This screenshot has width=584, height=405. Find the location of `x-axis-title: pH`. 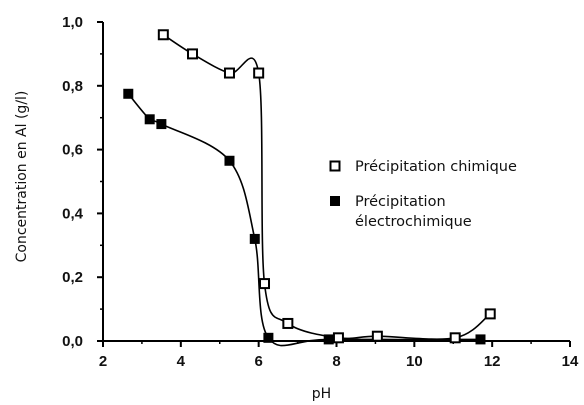

x-axis-title: pH is located at coordinates (321, 394).